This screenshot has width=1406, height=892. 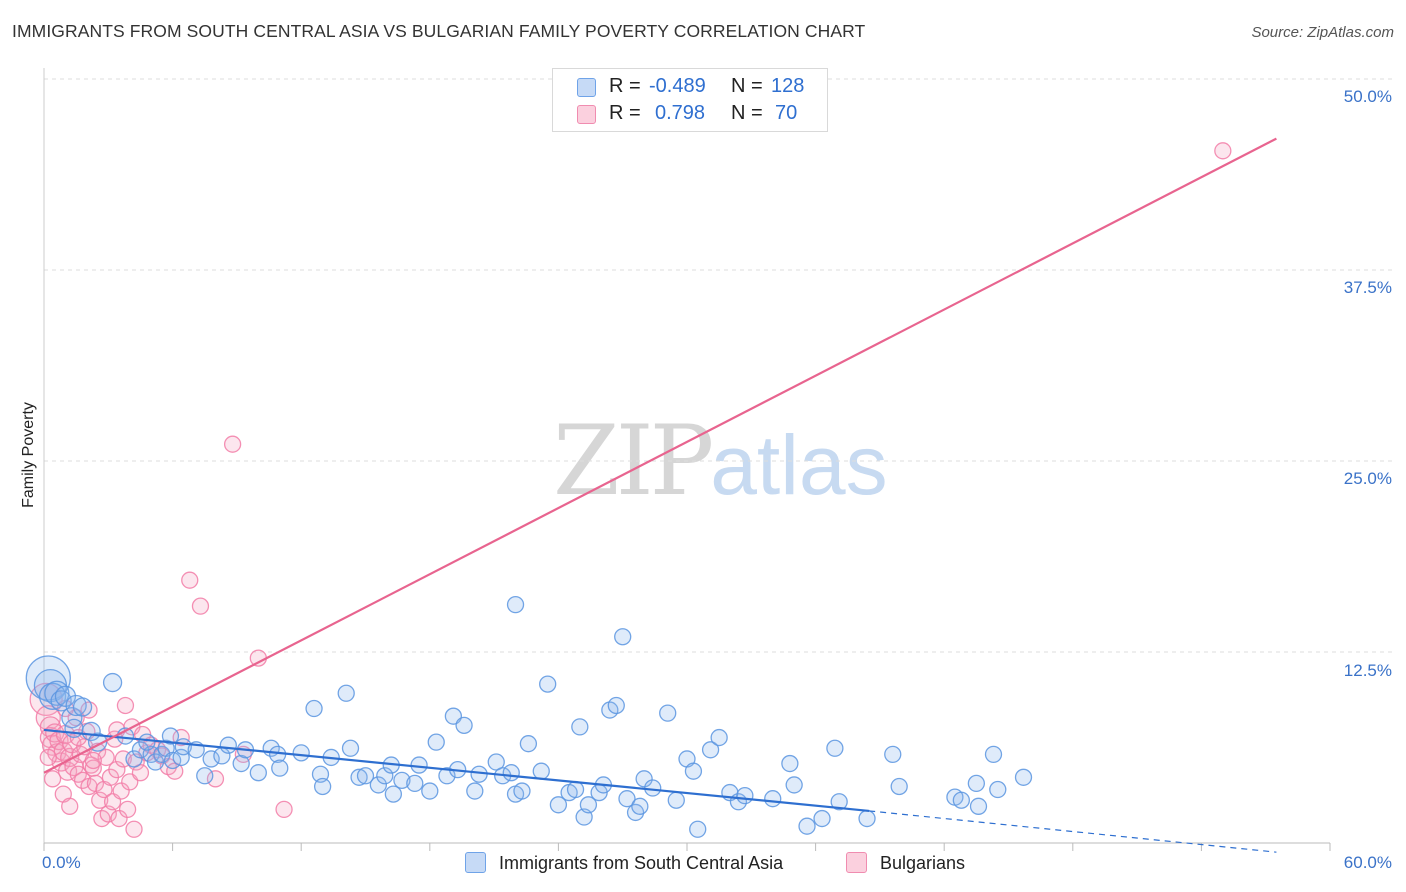 I want to click on legend-row-immigrants: R = -0.489 N = 128, so click(x=690, y=87).